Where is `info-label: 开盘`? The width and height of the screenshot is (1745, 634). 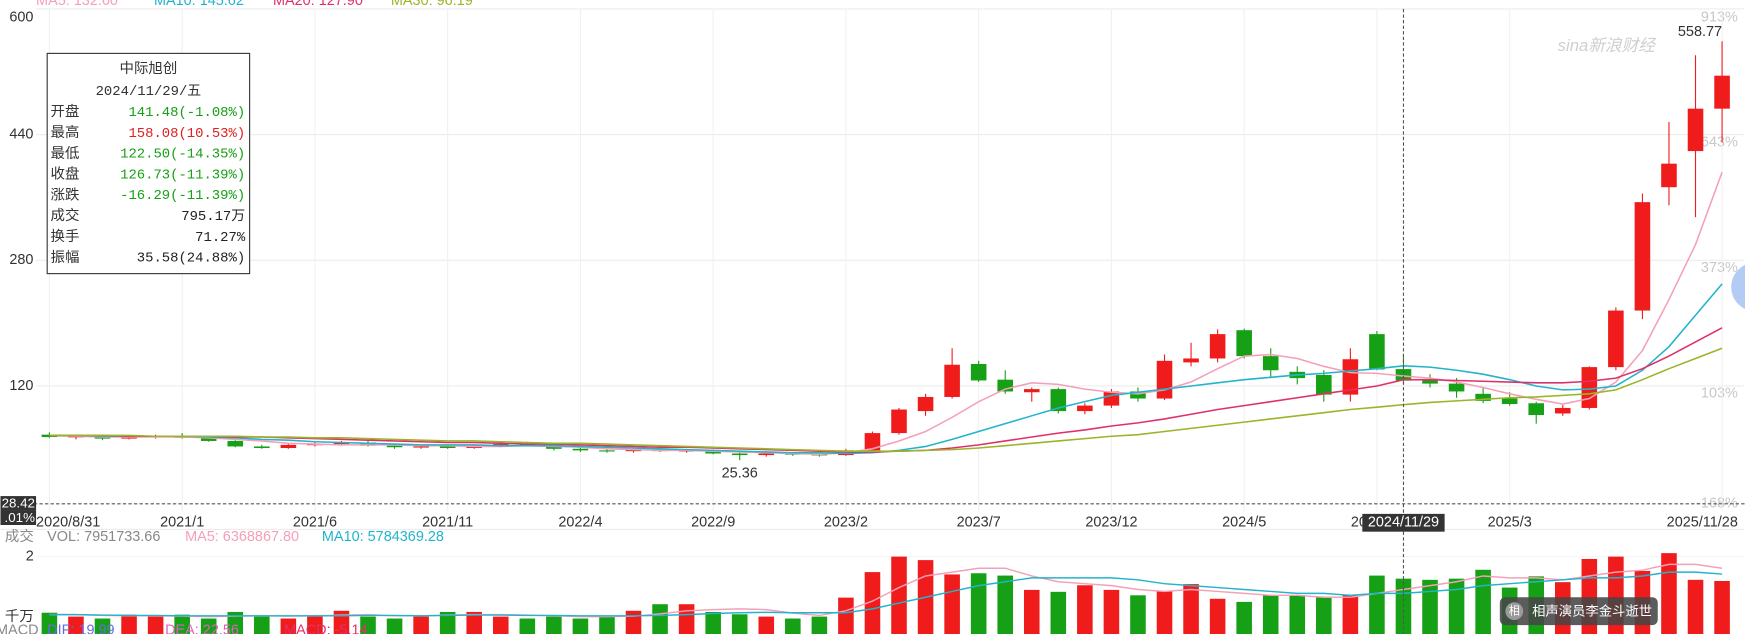 info-label: 开盘 is located at coordinates (65, 111).